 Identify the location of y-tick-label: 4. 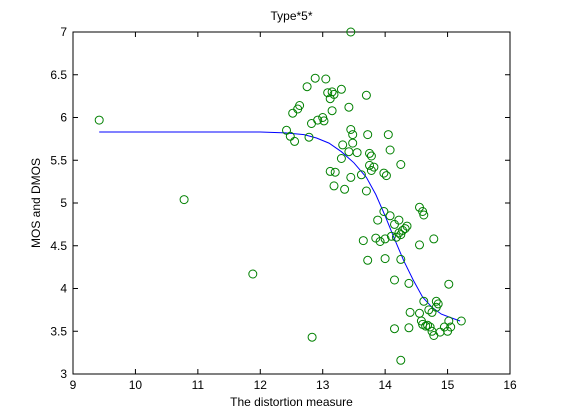
(63, 289).